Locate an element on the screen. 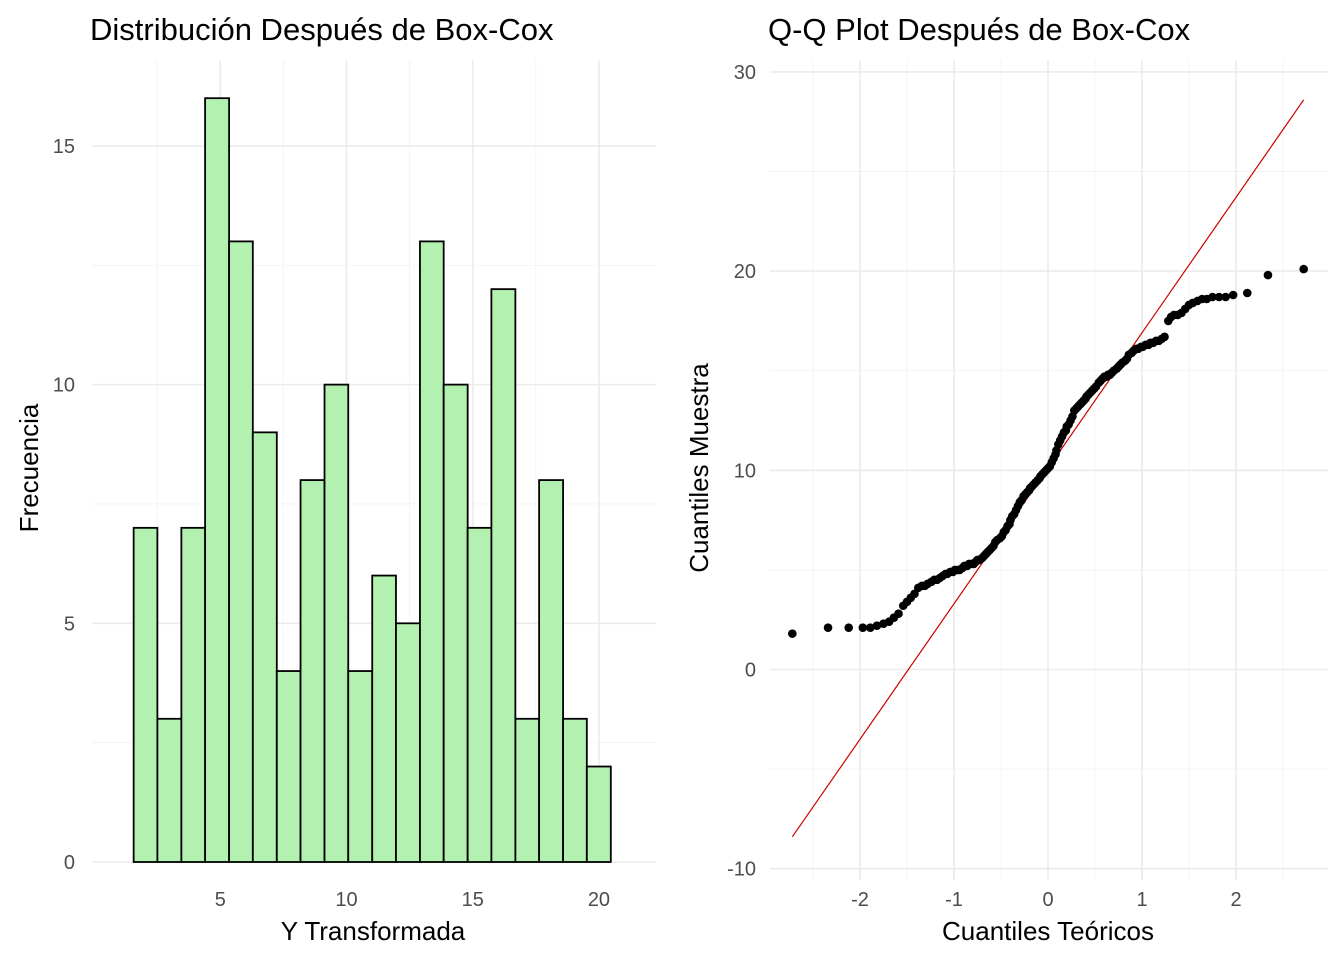  histogram-y-tick-label: 0 is located at coordinates (69, 863).